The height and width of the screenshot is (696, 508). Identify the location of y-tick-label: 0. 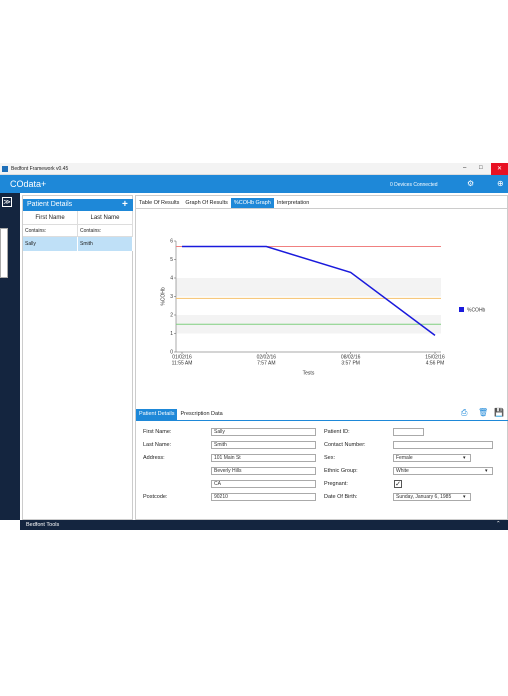
(171, 352).